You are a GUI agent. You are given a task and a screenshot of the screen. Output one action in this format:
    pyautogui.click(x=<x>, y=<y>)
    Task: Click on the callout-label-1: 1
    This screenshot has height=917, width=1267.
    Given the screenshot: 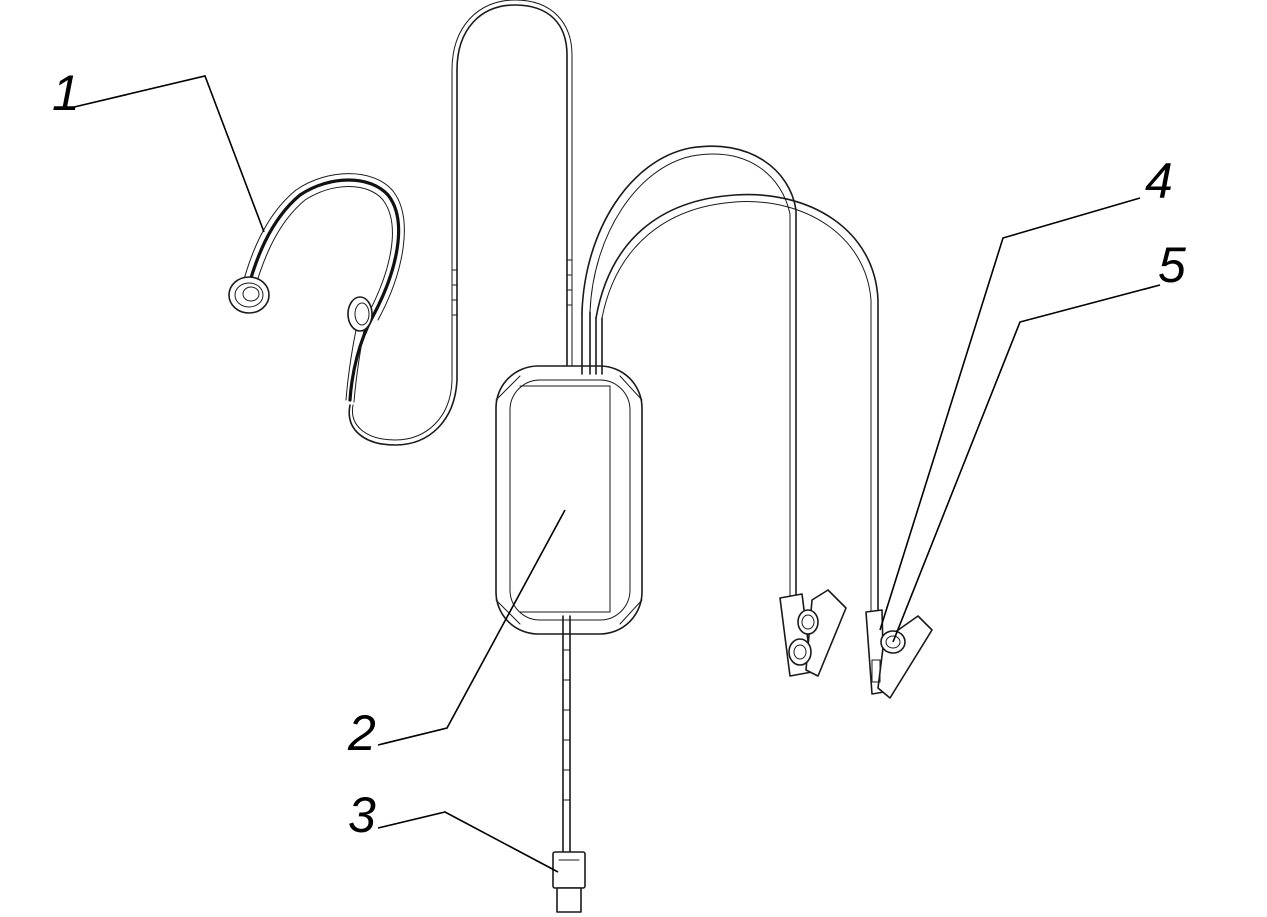 What is the action you would take?
    pyautogui.click(x=66, y=93)
    